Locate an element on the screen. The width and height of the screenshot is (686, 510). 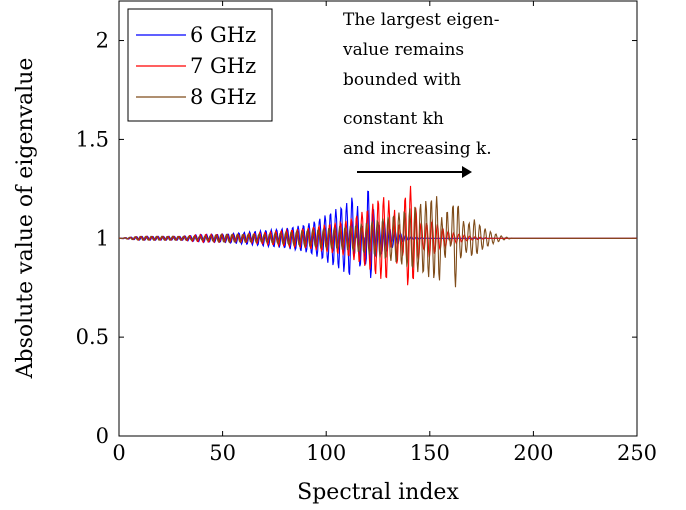
legend-box is located at coordinates (200, 65).